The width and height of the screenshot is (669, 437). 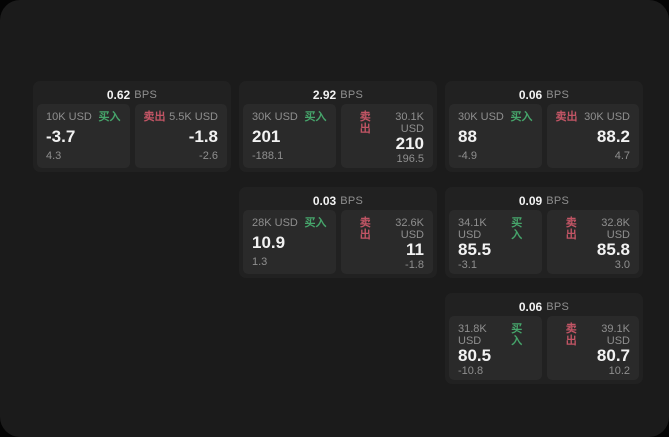 I want to click on bps-value: 2.92, so click(x=324, y=94).